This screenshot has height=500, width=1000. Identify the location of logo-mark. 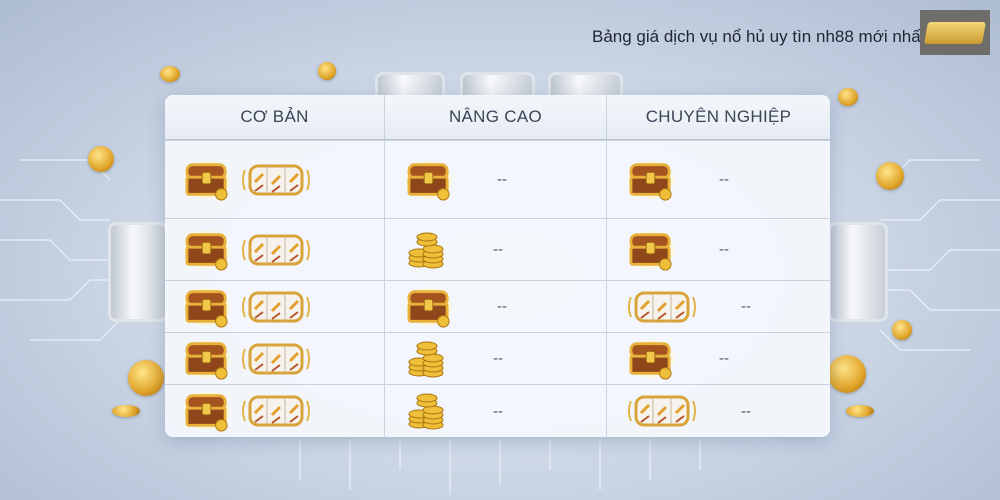
(955, 32).